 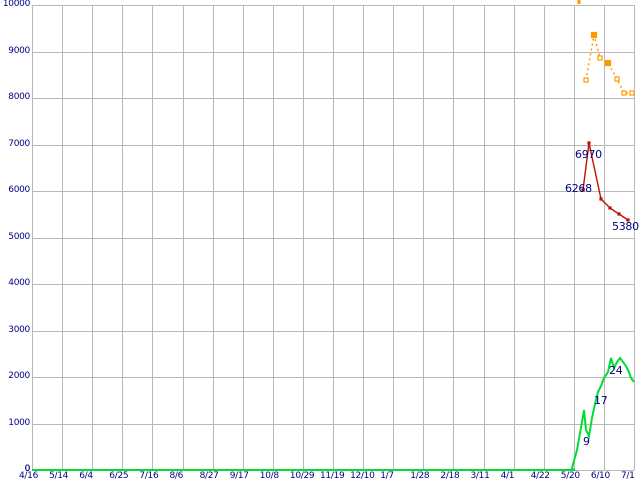 What do you see at coordinates (86, 476) in the screenshot?
I see `x-axis-tick-label: 6/4` at bounding box center [86, 476].